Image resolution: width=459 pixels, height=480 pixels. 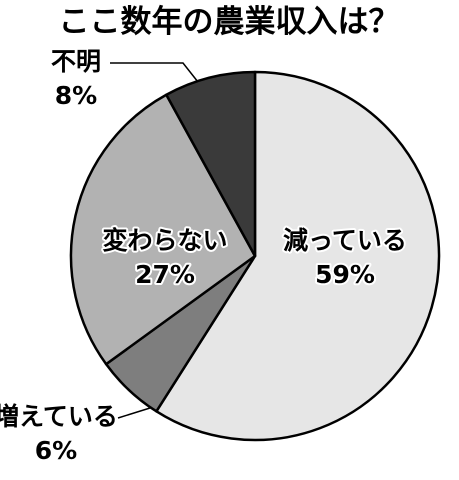 I want to click on leader-lines, so click(x=154, y=240).